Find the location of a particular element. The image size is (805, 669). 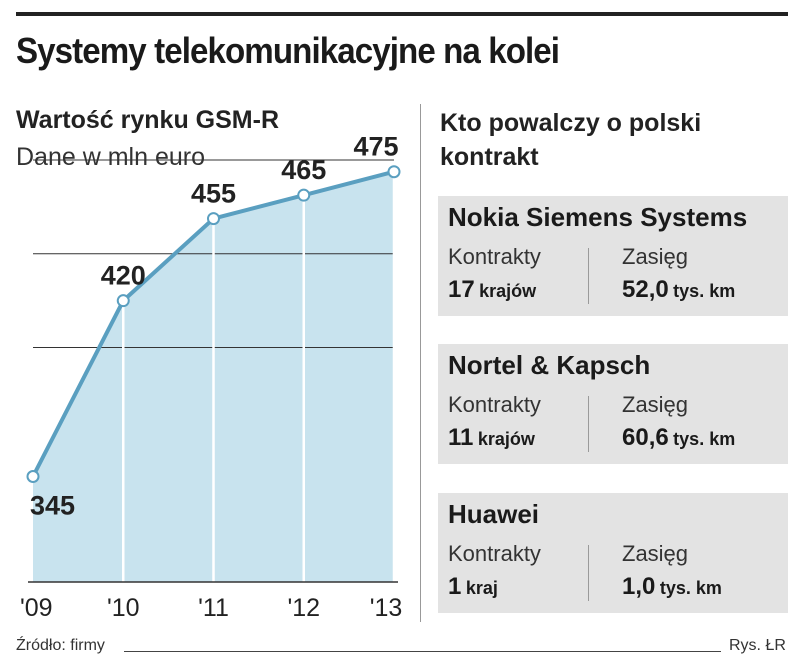

contracts-value: 1 kraj is located at coordinates (473, 587).